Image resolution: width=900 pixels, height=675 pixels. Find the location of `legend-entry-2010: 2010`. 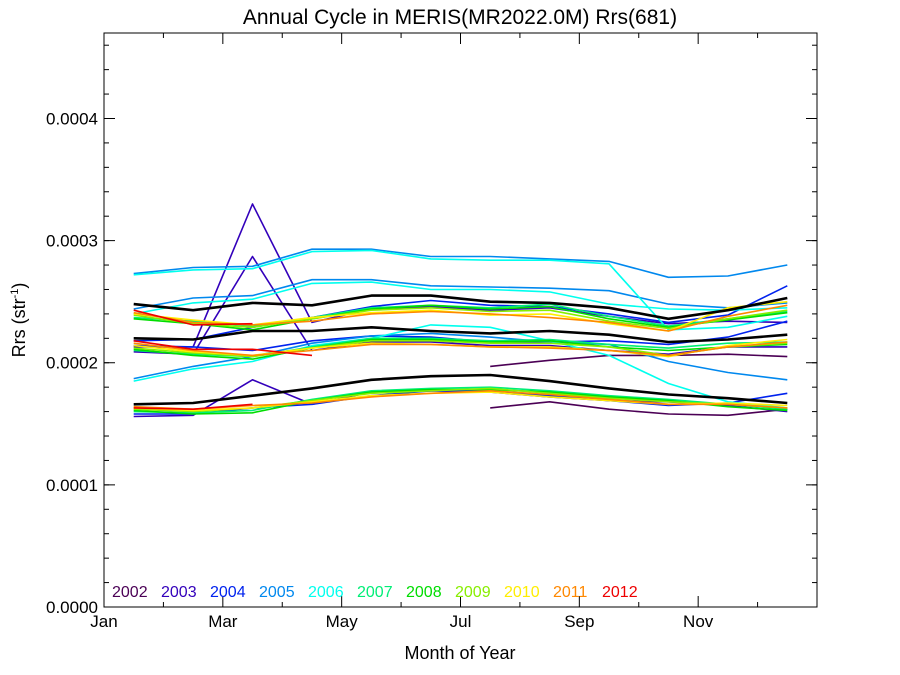

legend-entry-2010: 2010 is located at coordinates (522, 592).